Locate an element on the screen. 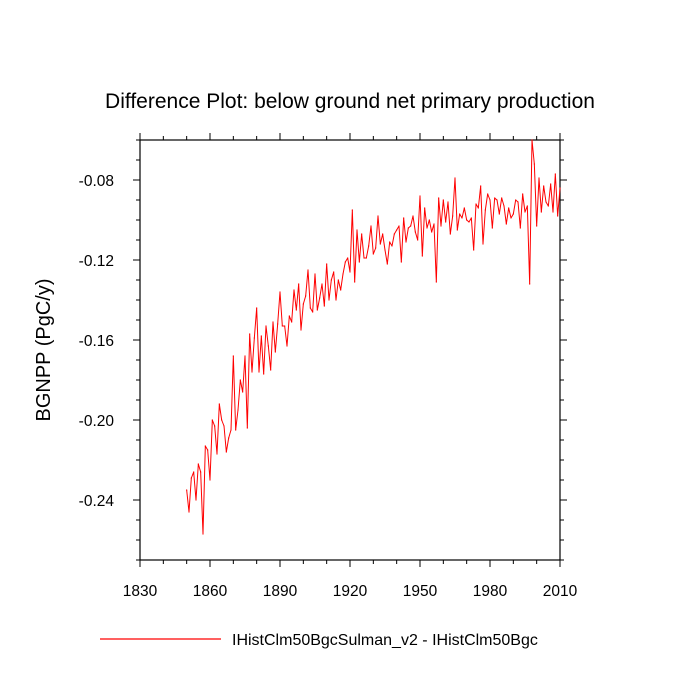  y-tick-label: -0.20 is located at coordinates (97, 421).